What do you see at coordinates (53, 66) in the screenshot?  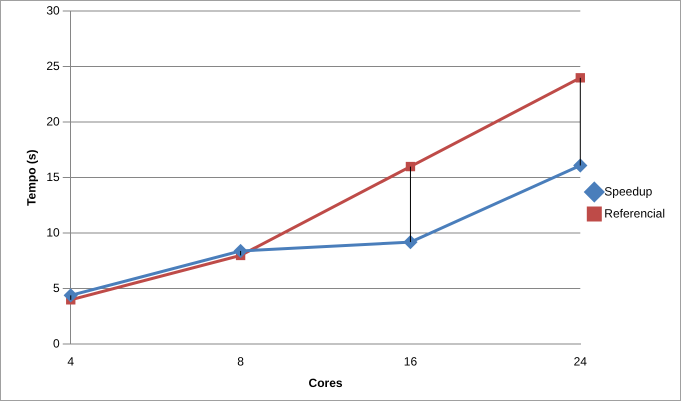 I see `y-tick-label: 25` at bounding box center [53, 66].